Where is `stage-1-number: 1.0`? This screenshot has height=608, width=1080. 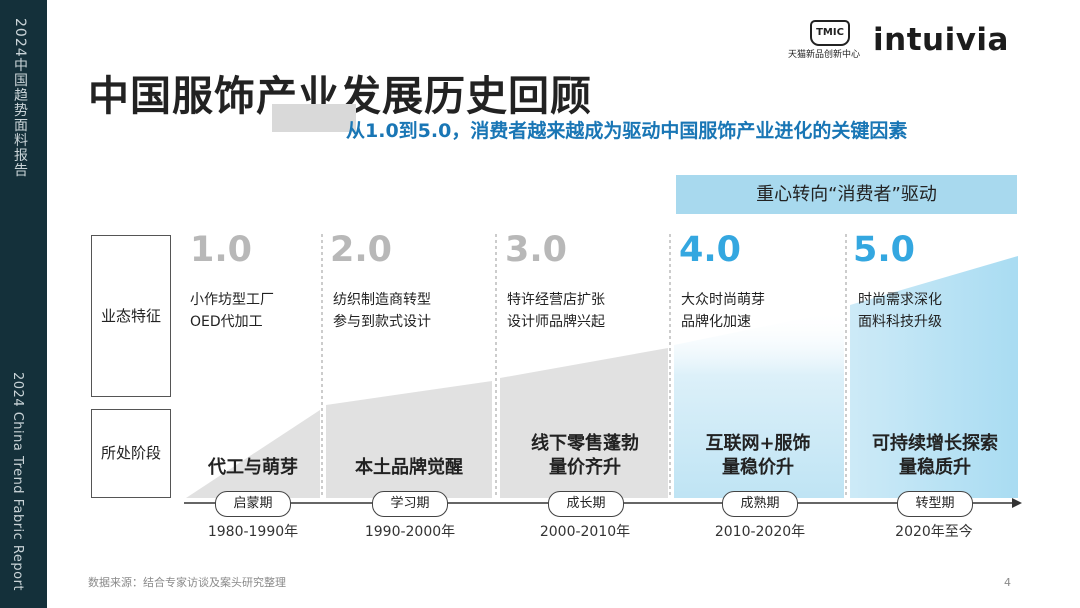
stage-1-number: 1.0 is located at coordinates (221, 250).